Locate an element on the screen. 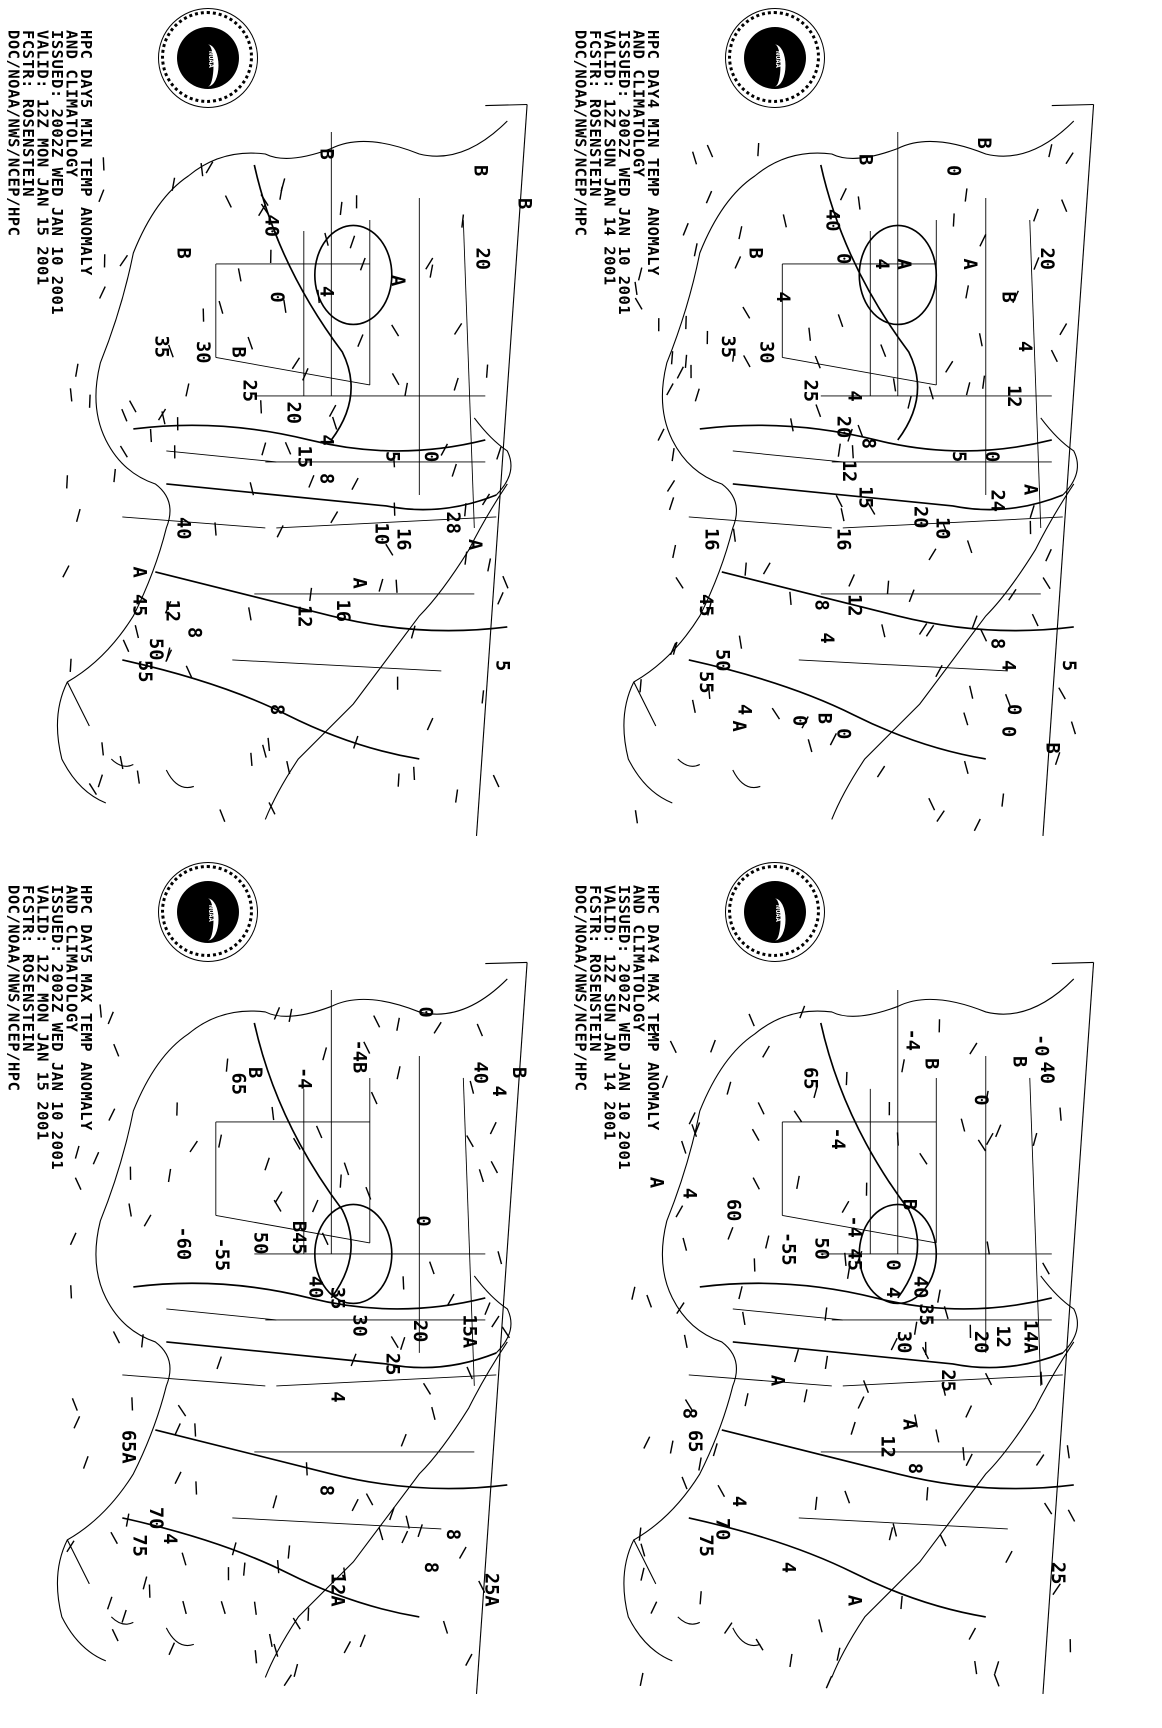  contour-label: B45 is located at coordinates (298, 1238).